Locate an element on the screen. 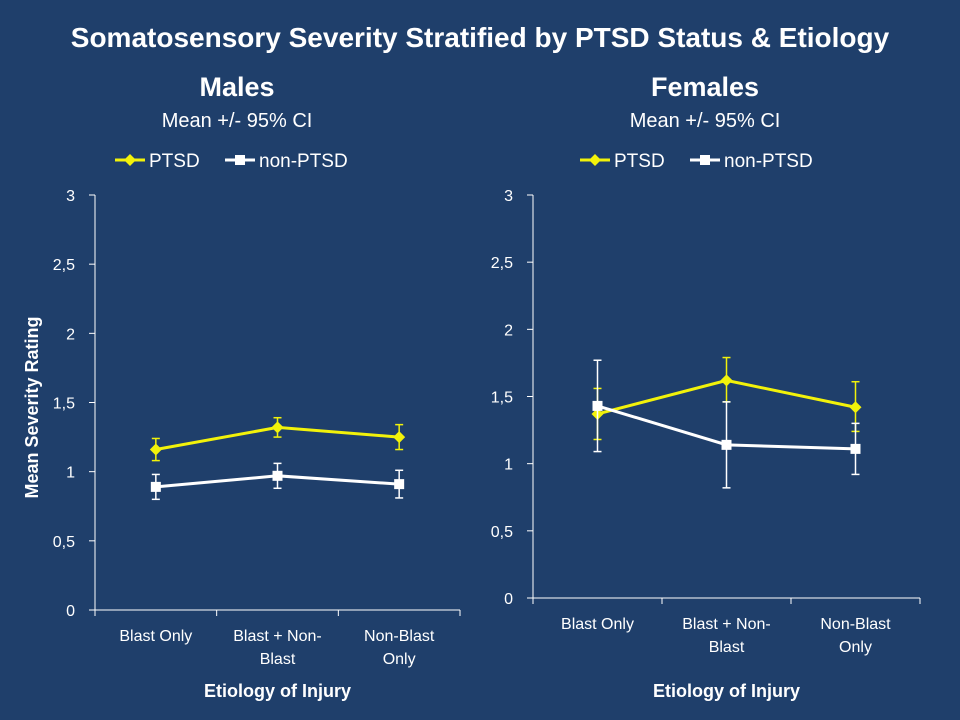 This screenshot has width=960, height=720. females-y-tick-label: 2 is located at coordinates (508, 330).